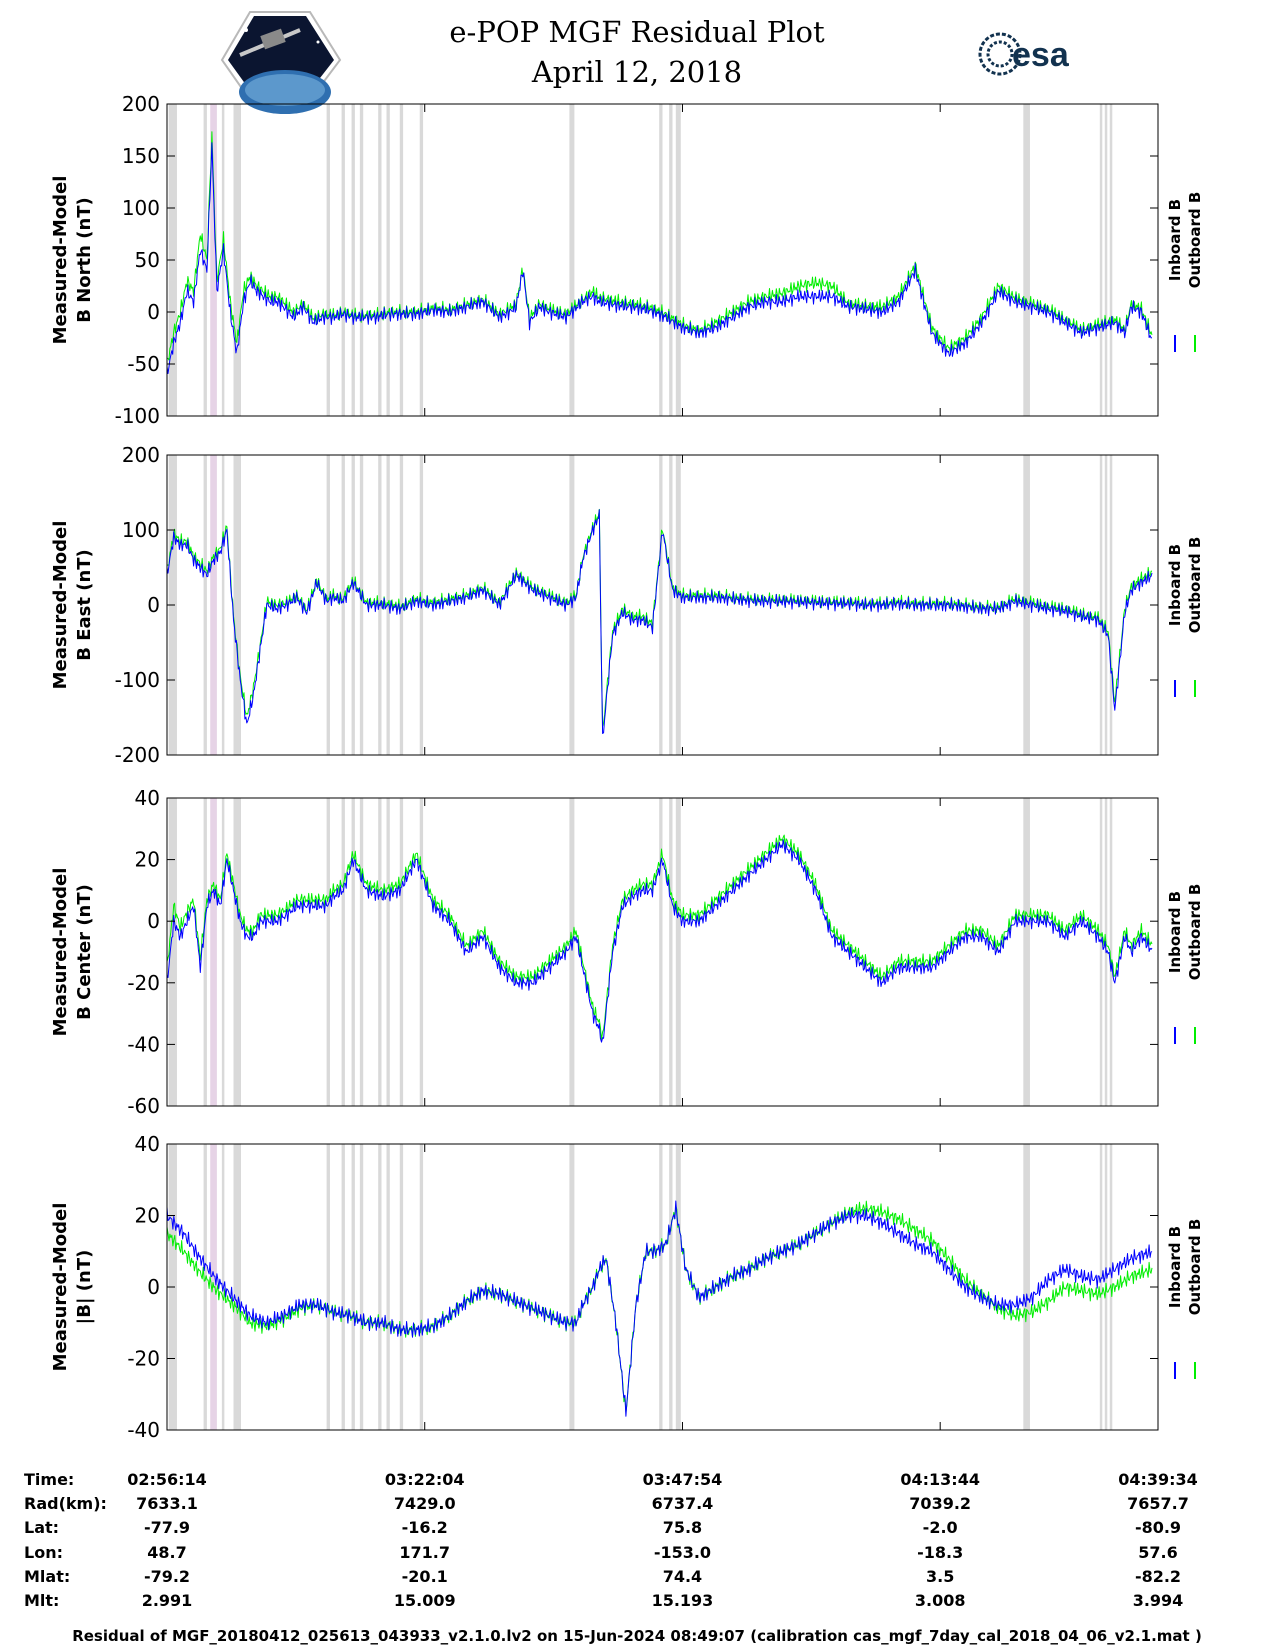  What do you see at coordinates (682, 1552) in the screenshot?
I see `table-cell-lon: -153.0` at bounding box center [682, 1552].